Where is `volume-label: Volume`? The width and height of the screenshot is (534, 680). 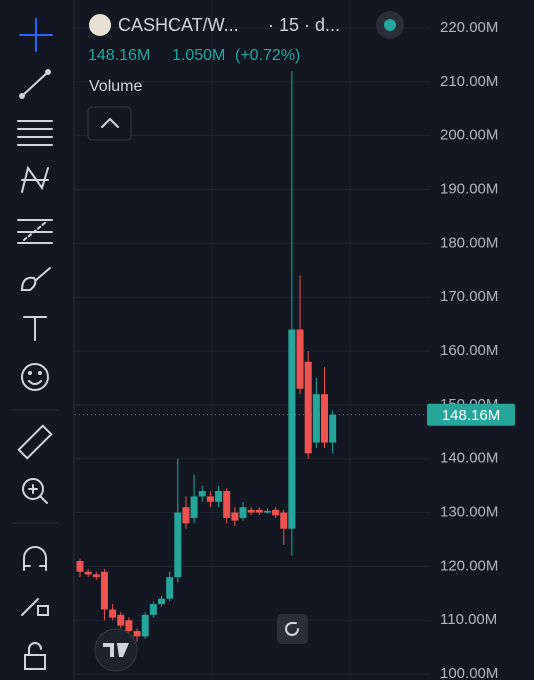
volume-label: Volume is located at coordinates (115, 86).